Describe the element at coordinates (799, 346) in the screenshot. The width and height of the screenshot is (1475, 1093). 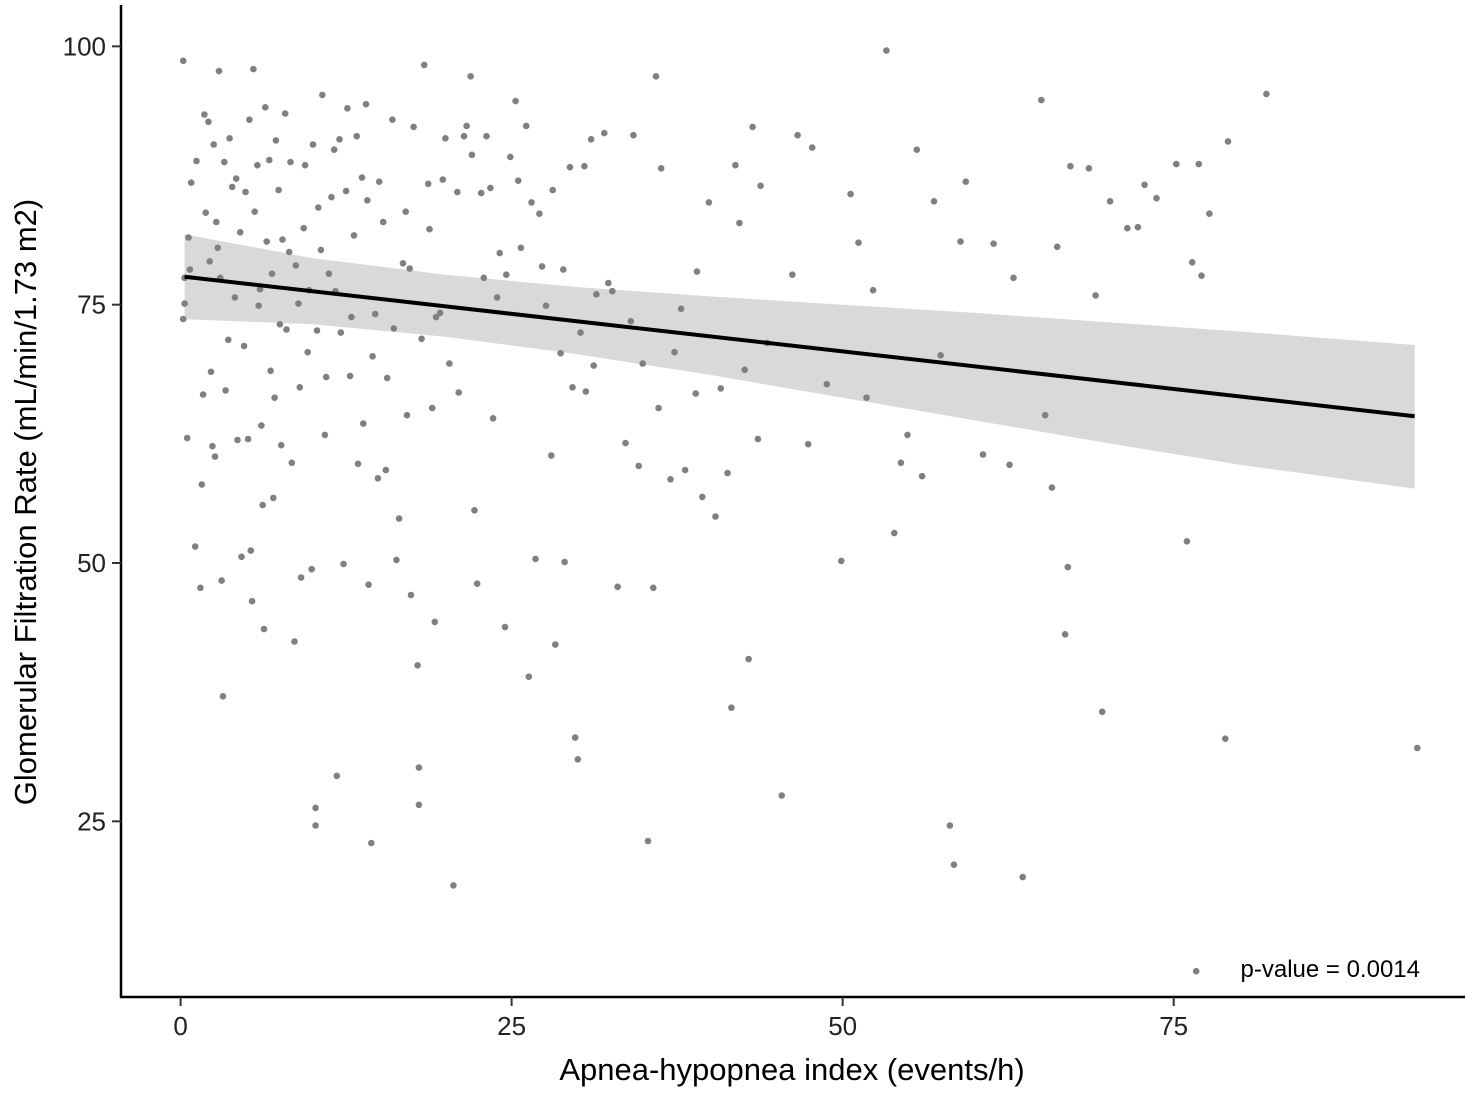
I see `fit-line-layer` at that location.